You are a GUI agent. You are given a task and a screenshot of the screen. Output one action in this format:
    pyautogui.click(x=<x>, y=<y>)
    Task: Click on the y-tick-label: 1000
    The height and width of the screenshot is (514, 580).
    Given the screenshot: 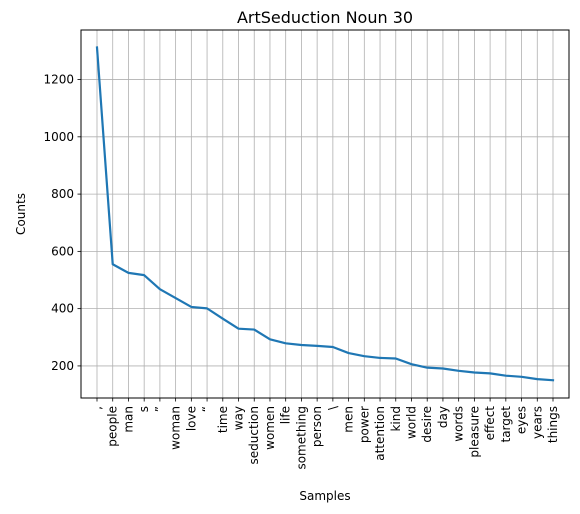 What is the action you would take?
    pyautogui.click(x=58, y=137)
    